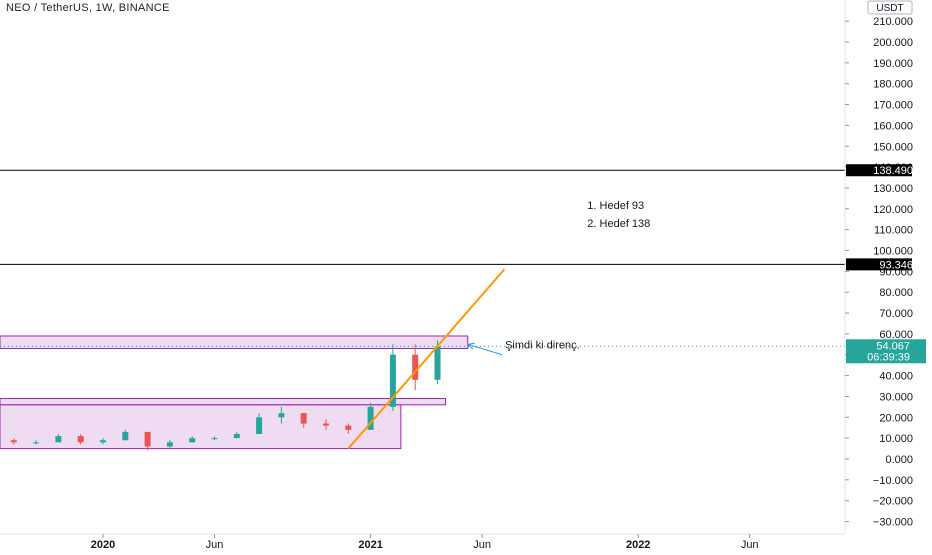 The height and width of the screenshot is (555, 932). I want to click on price-tick-label: −10.000, so click(893, 481).